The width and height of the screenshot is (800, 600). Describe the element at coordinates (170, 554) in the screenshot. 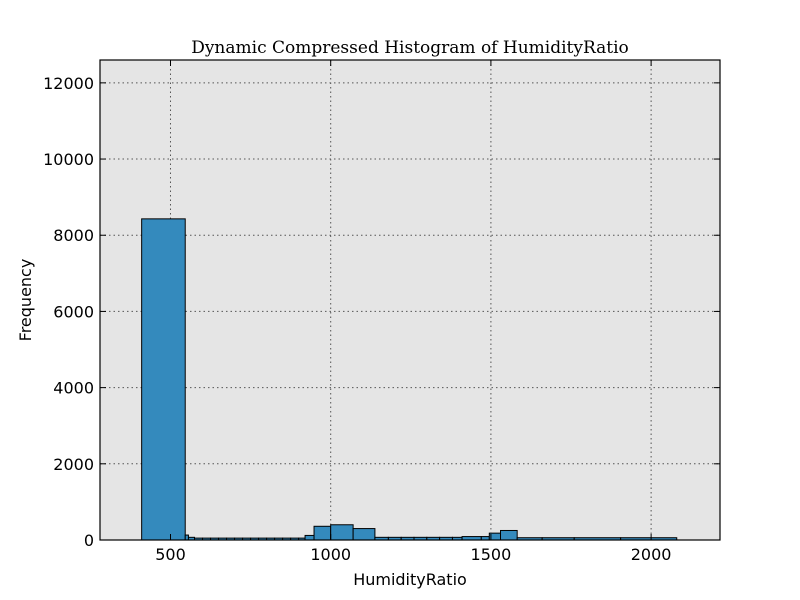

I see `x-tick-label: 500` at that location.